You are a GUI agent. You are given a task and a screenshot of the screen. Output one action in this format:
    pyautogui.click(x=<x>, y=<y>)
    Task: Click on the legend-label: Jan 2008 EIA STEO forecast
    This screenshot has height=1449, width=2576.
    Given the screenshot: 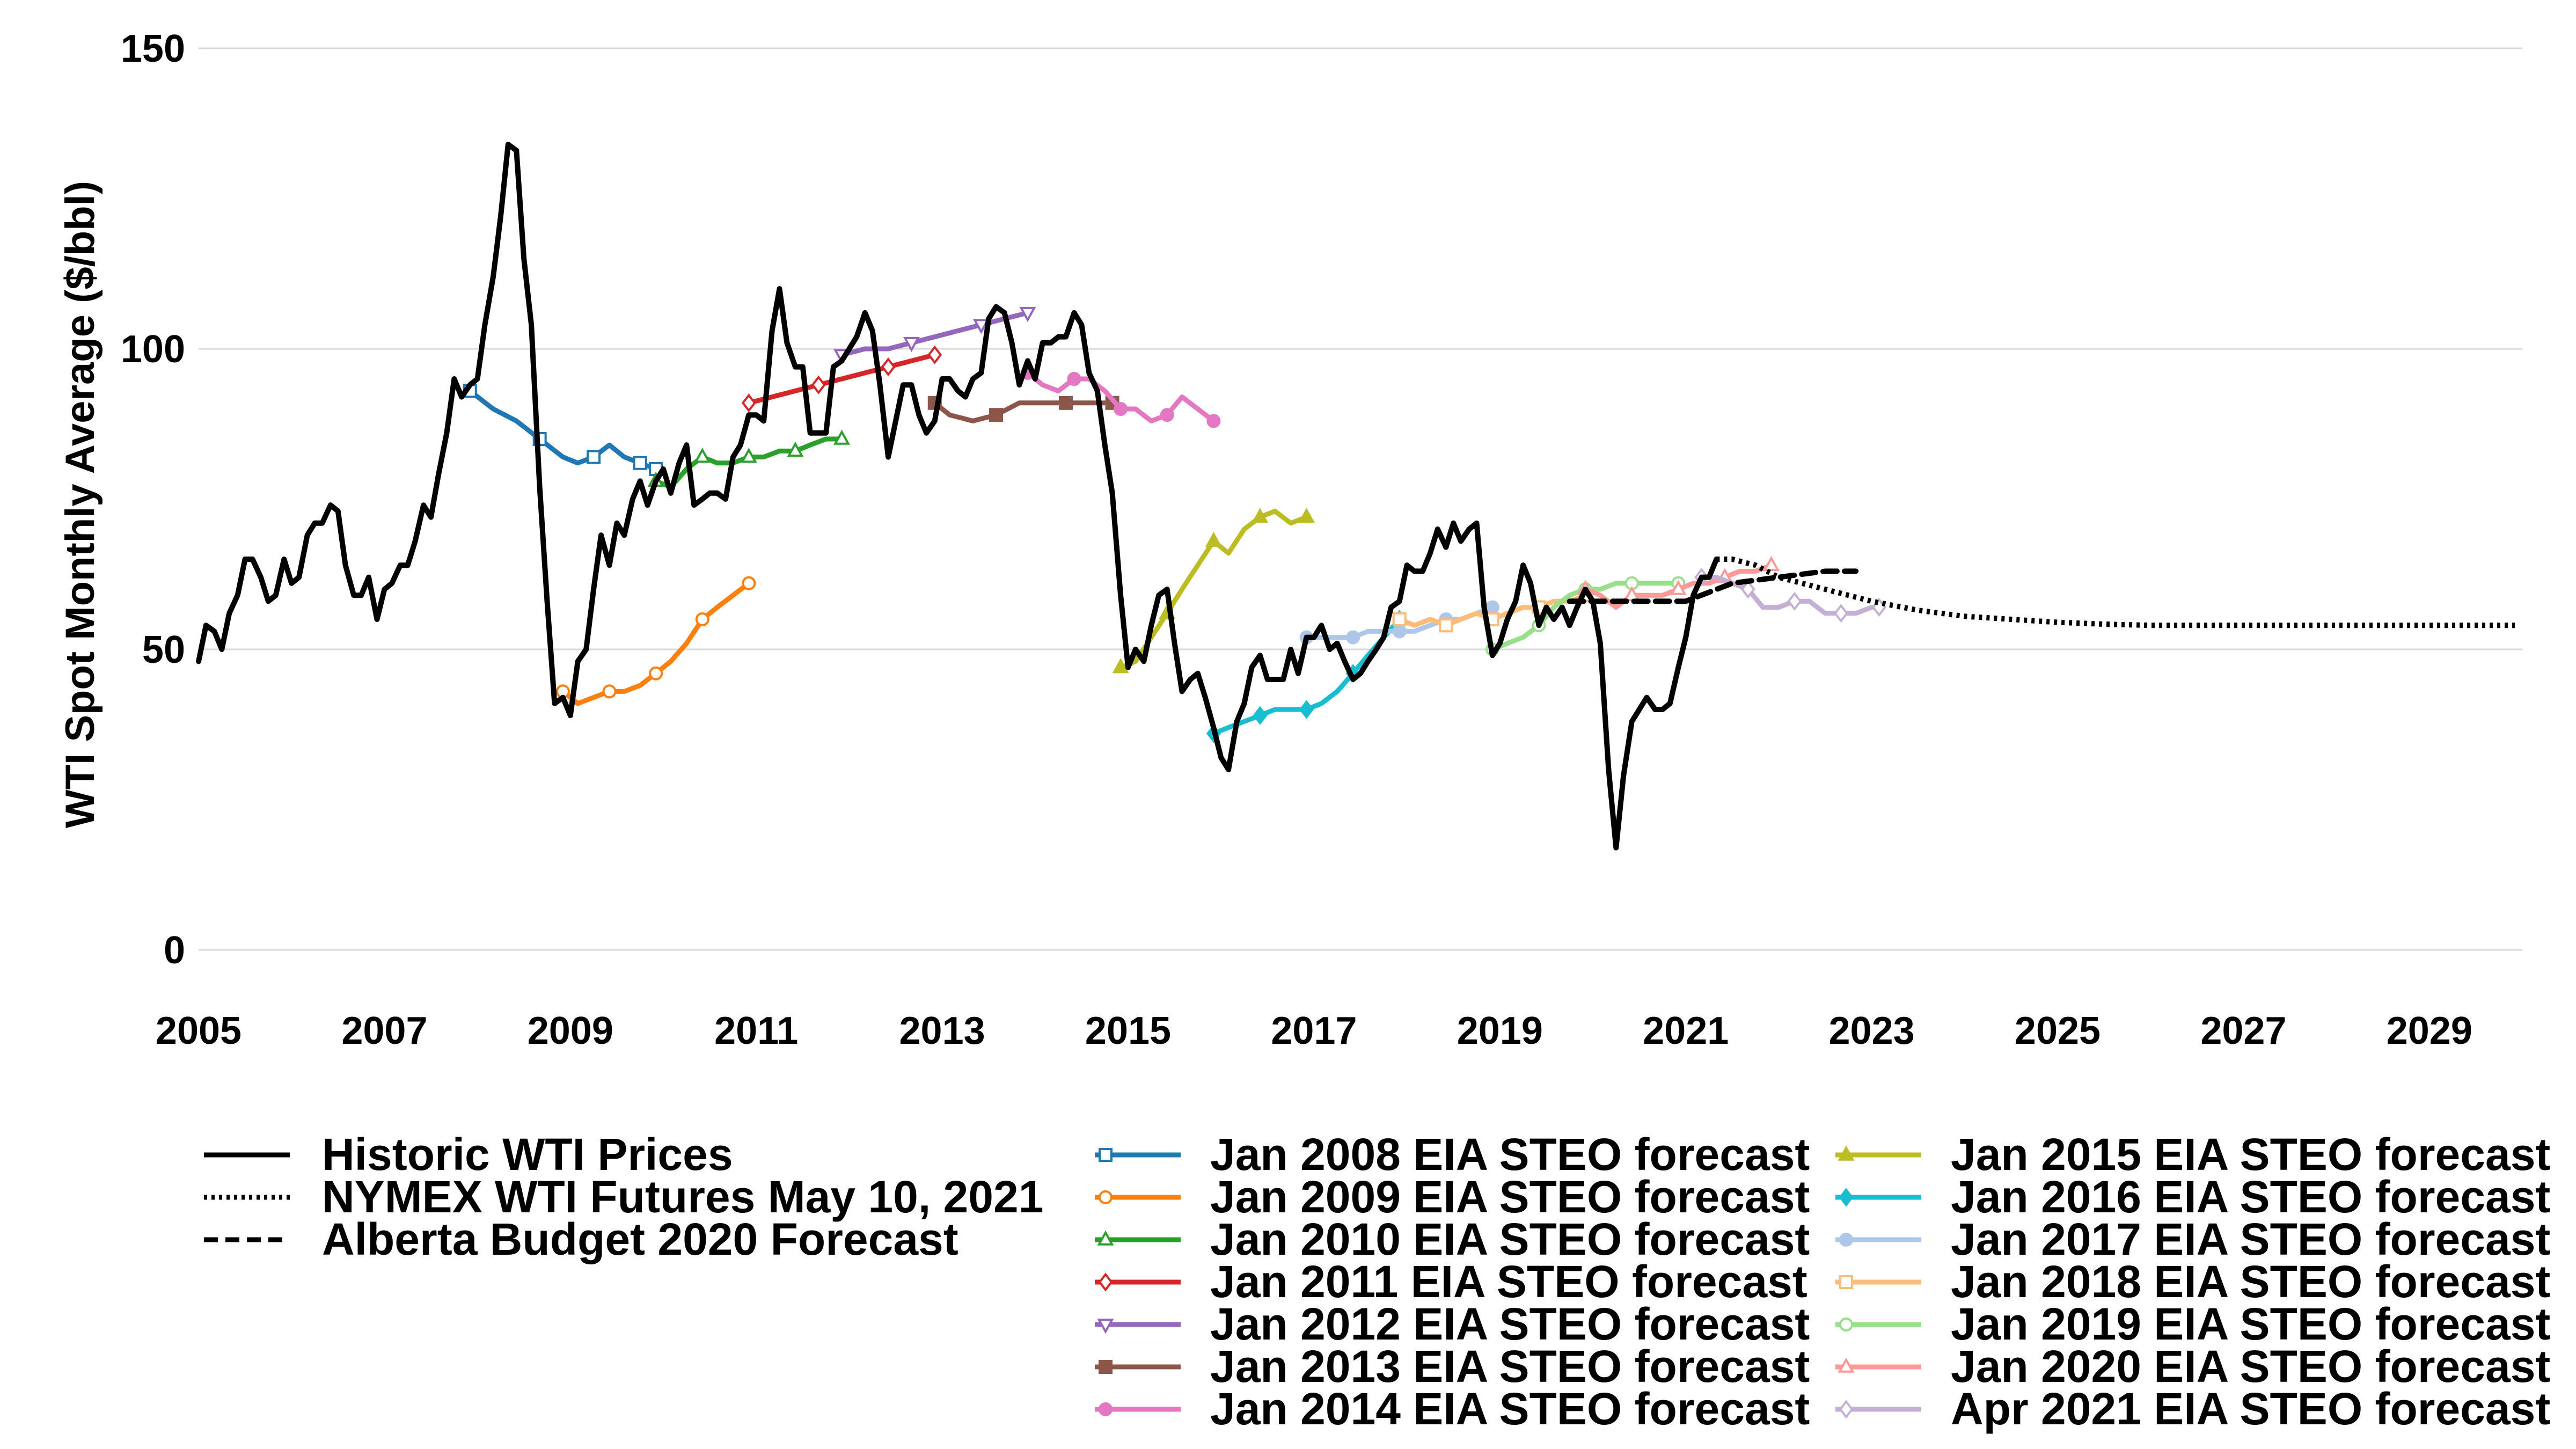 What is the action you would take?
    pyautogui.click(x=1510, y=1154)
    